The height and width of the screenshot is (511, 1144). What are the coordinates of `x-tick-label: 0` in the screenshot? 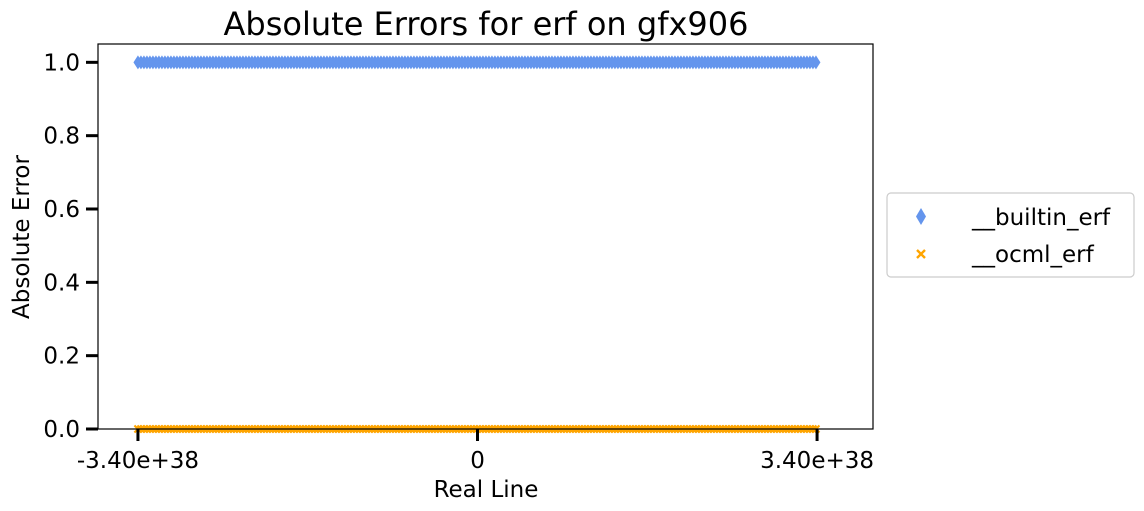 It's located at (477, 461).